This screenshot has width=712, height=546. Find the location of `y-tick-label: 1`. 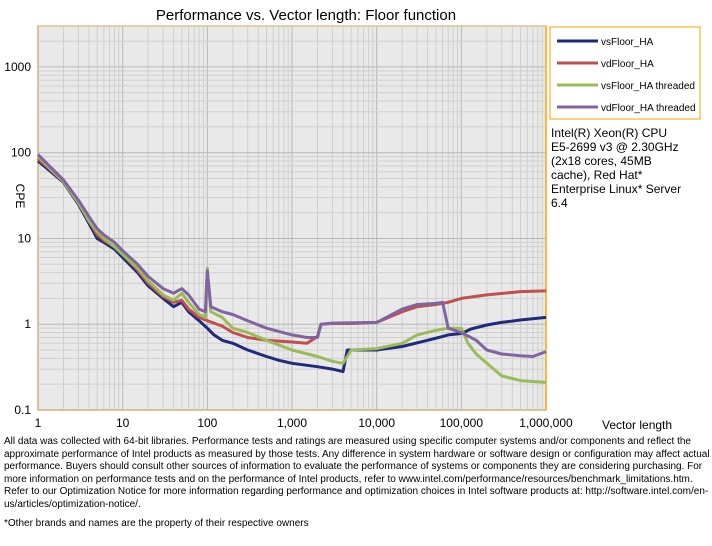

y-tick-label: 1 is located at coordinates (27, 324).